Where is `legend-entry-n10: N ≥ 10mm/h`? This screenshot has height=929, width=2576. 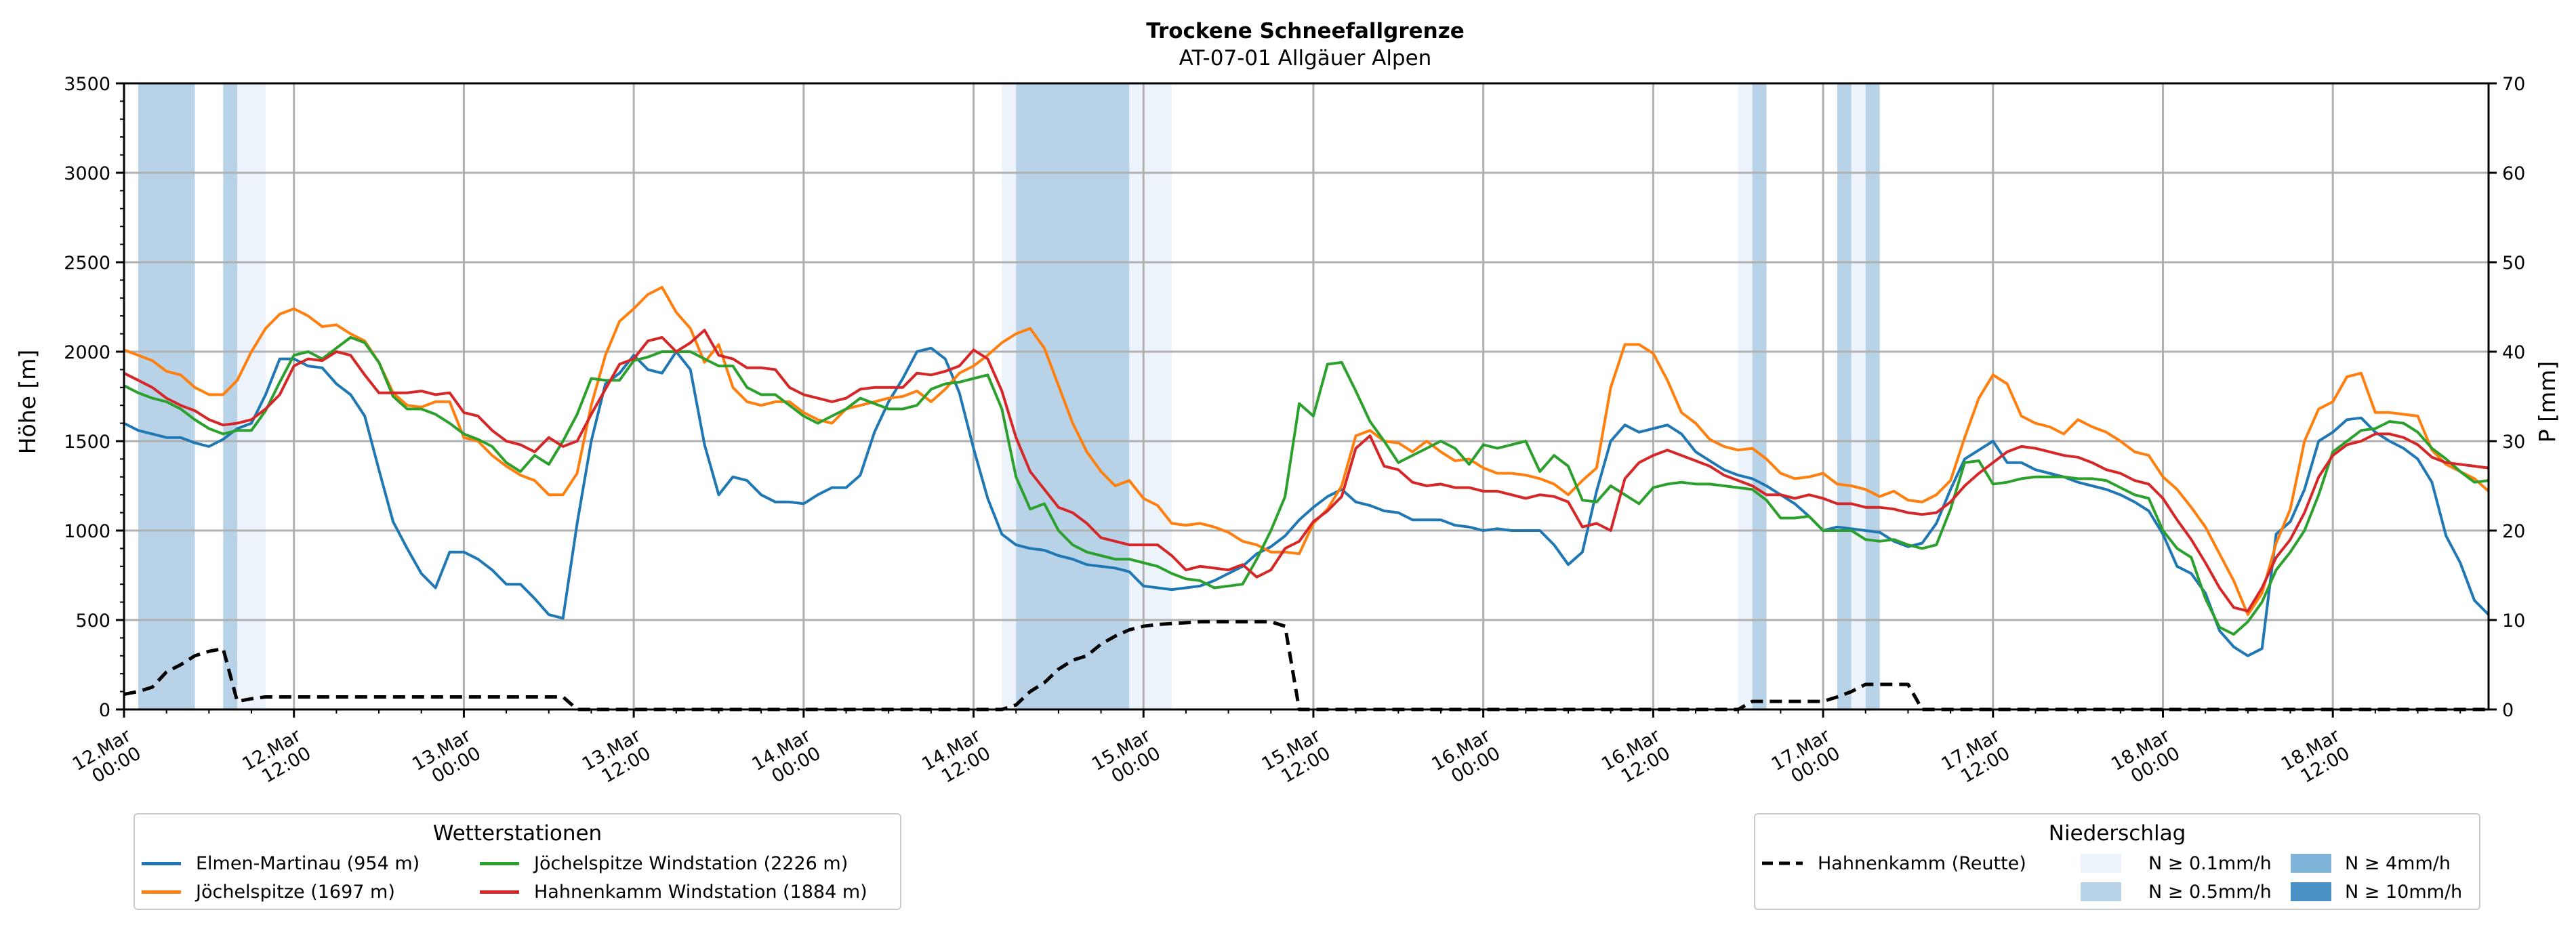
legend-entry-n10: N ≥ 10mm/h is located at coordinates (2376, 892).